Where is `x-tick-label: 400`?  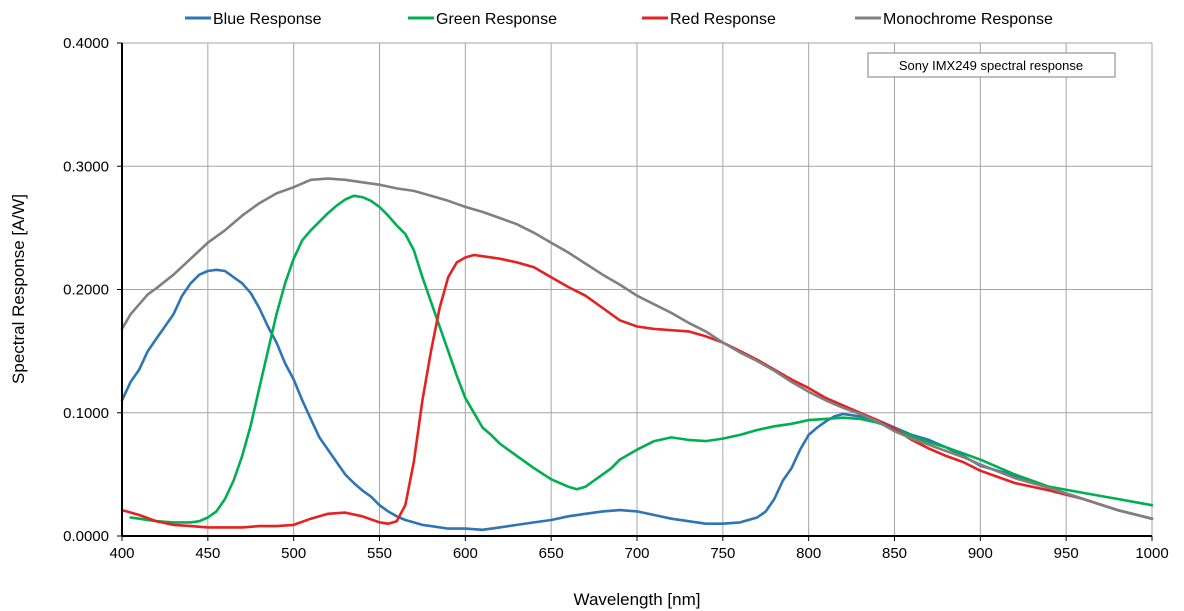 x-tick-label: 400 is located at coordinates (121, 553).